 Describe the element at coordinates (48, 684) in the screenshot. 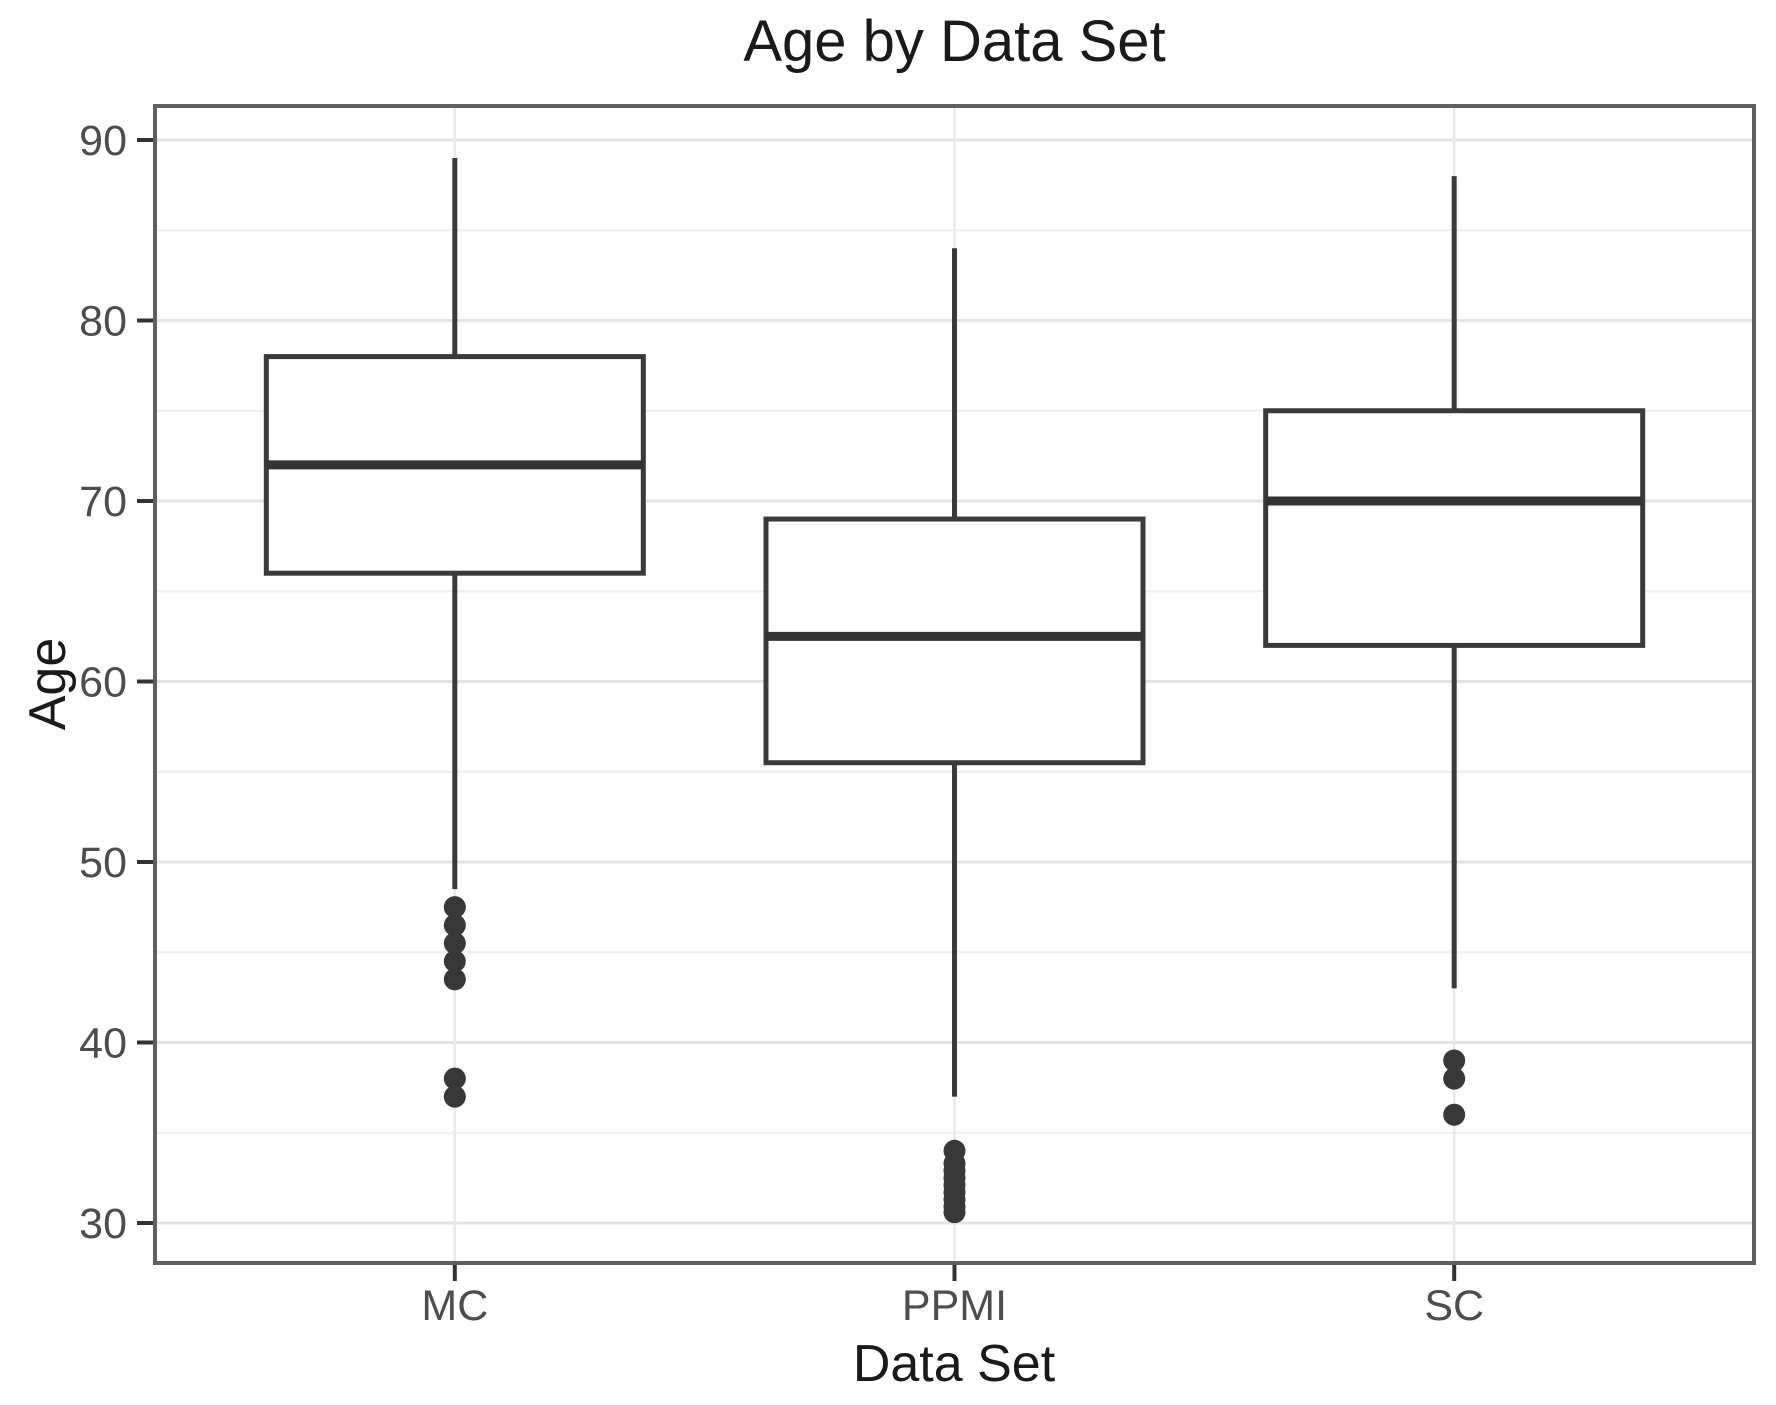

I see `y-axis-title: Age` at that location.